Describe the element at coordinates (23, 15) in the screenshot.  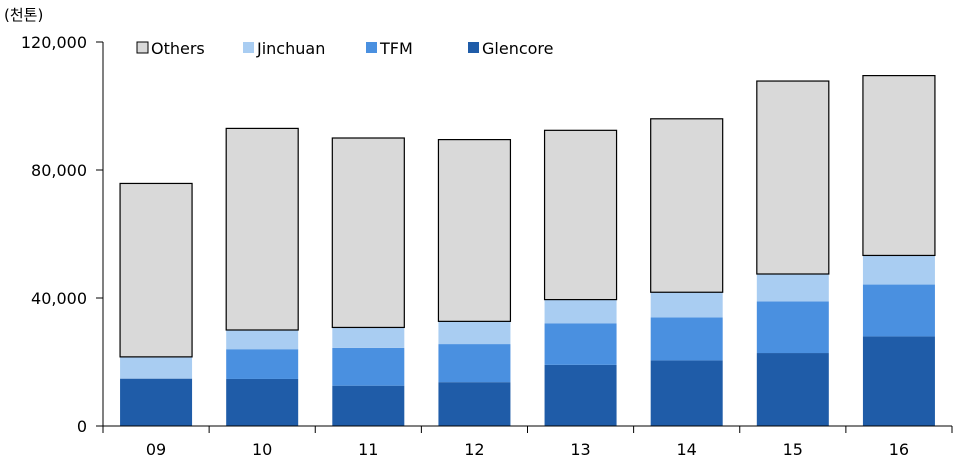
I see `y-axis-unit-label: (천톤)` at that location.